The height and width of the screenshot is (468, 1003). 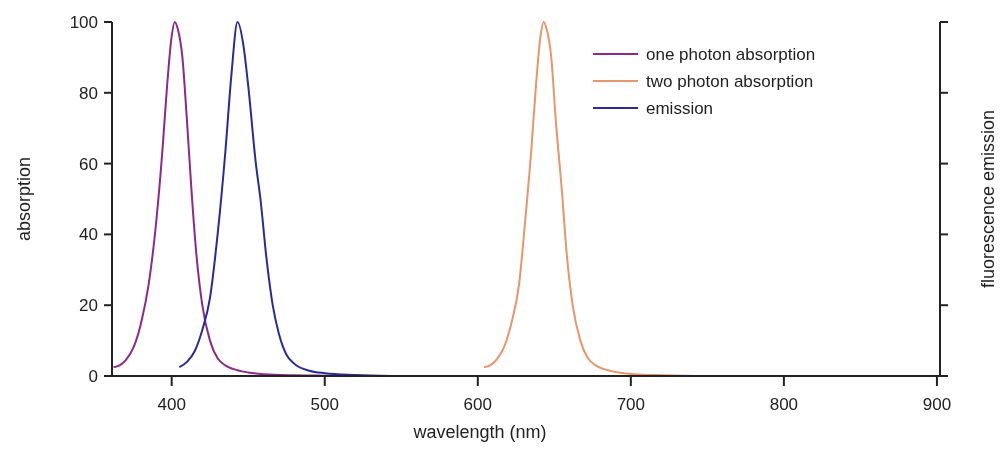 I want to click on x-tick-label: 500, so click(x=324, y=404).